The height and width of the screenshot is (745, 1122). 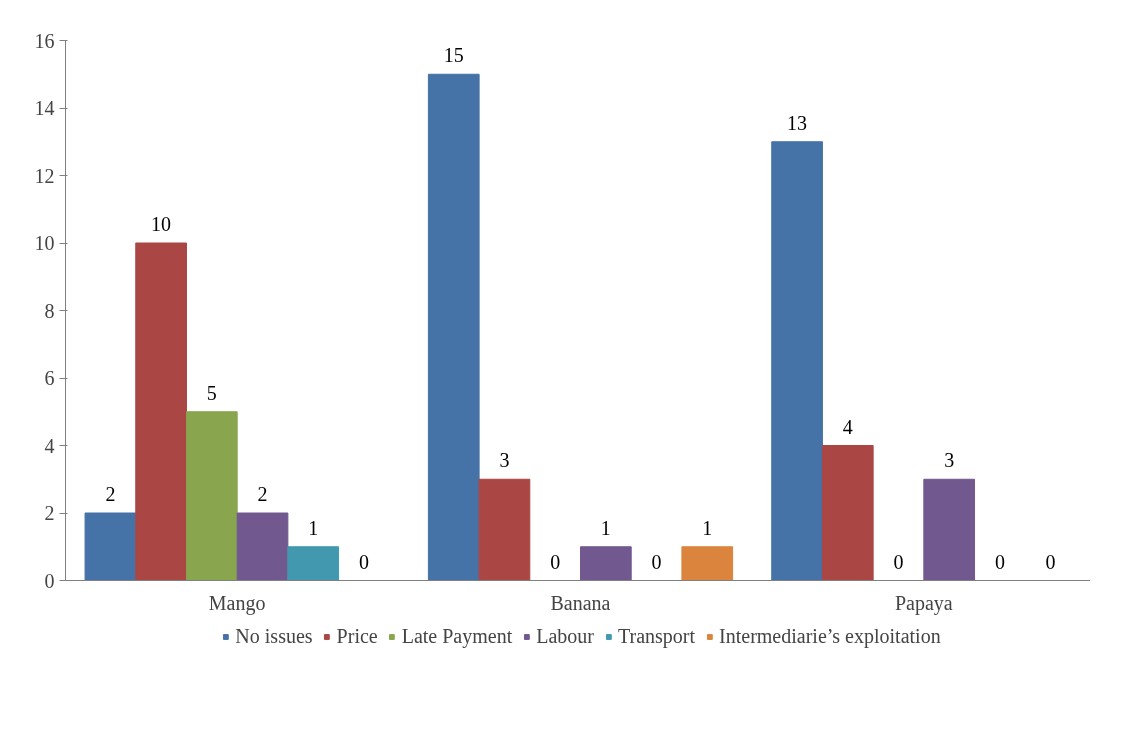 I want to click on legend-label: Transport, so click(x=656, y=636).